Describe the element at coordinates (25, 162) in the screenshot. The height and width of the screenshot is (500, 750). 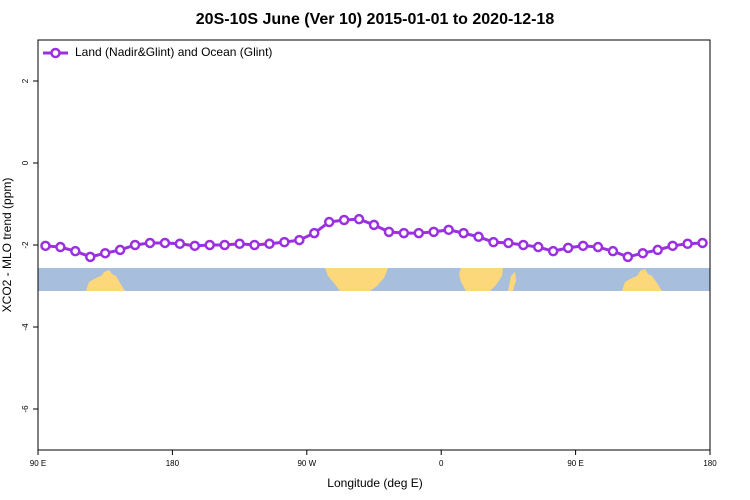
I see `y-tick-label: 0` at that location.